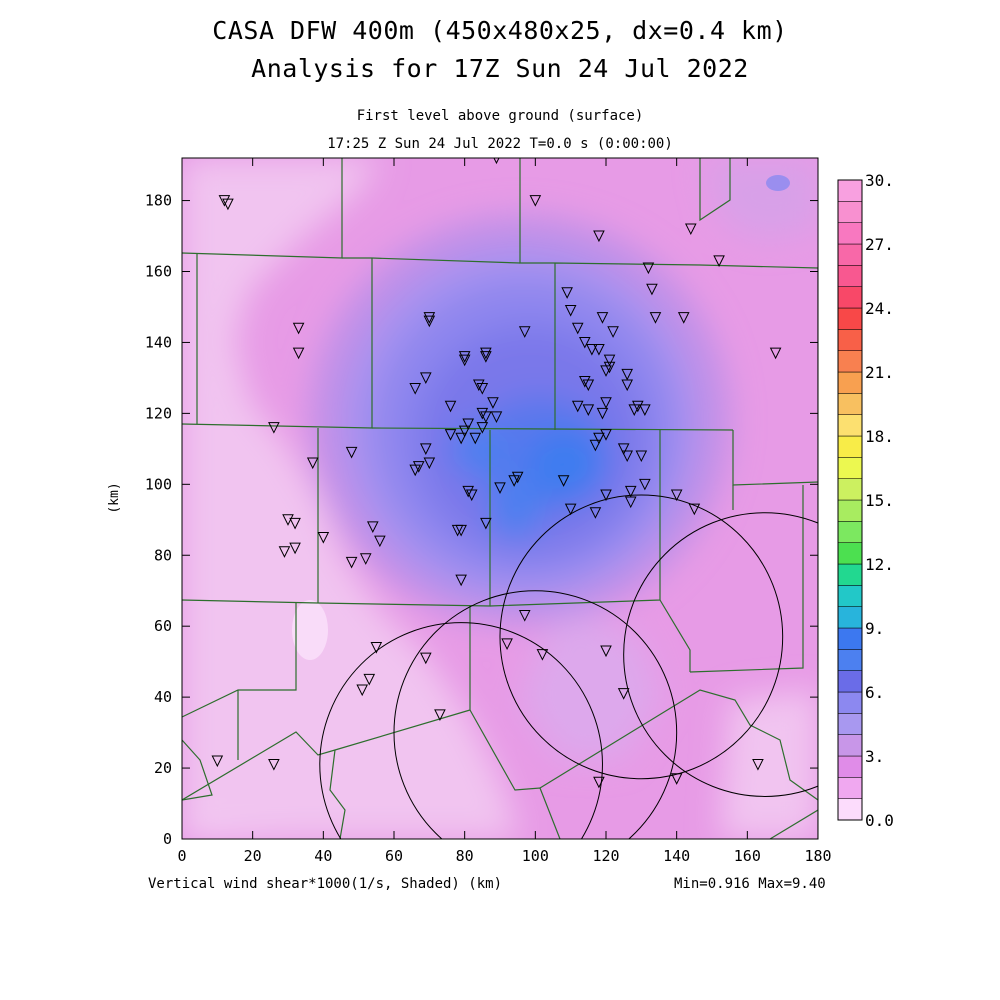 The width and height of the screenshot is (1000, 1000). Describe the element at coordinates (879, 180) in the screenshot. I see `colorbar-label: 30.` at that location.